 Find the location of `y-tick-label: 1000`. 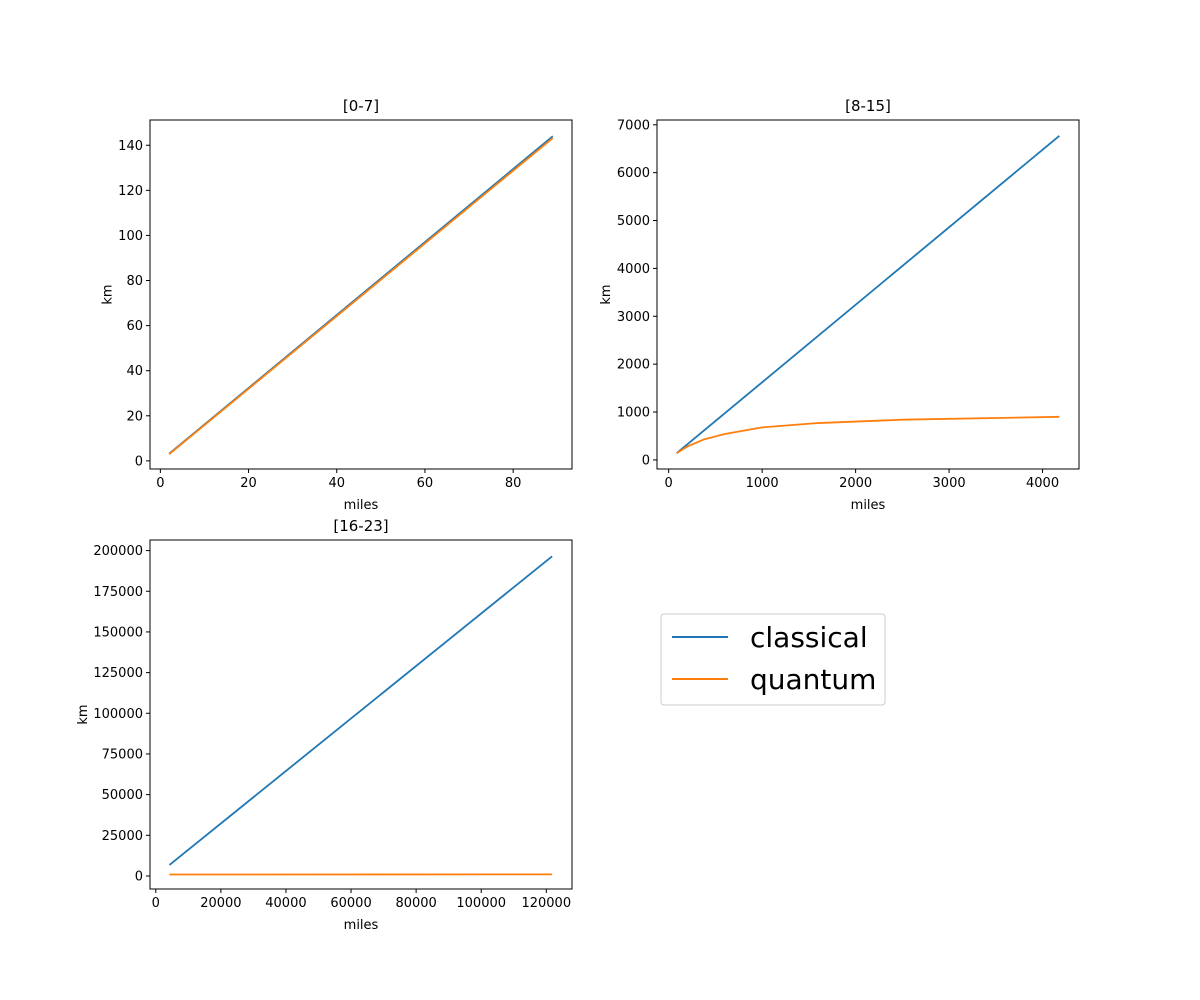

y-tick-label: 1000 is located at coordinates (633, 413).